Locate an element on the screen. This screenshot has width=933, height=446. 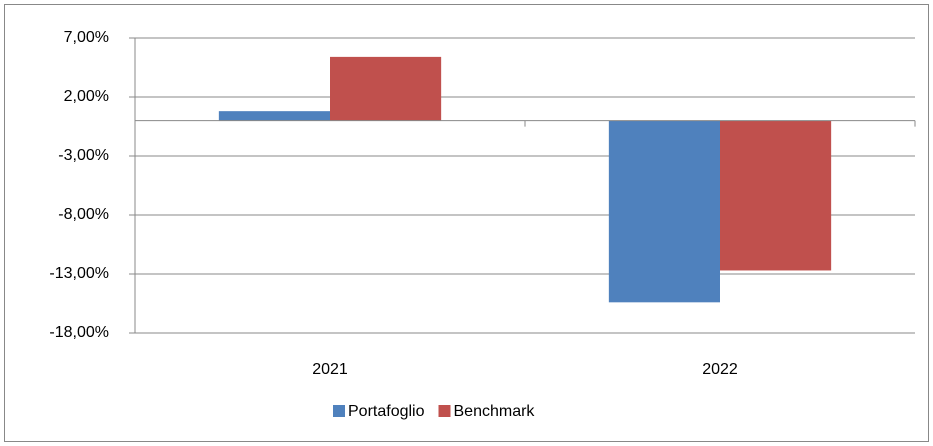
y-tick-label: -8,00% is located at coordinates (83, 214).